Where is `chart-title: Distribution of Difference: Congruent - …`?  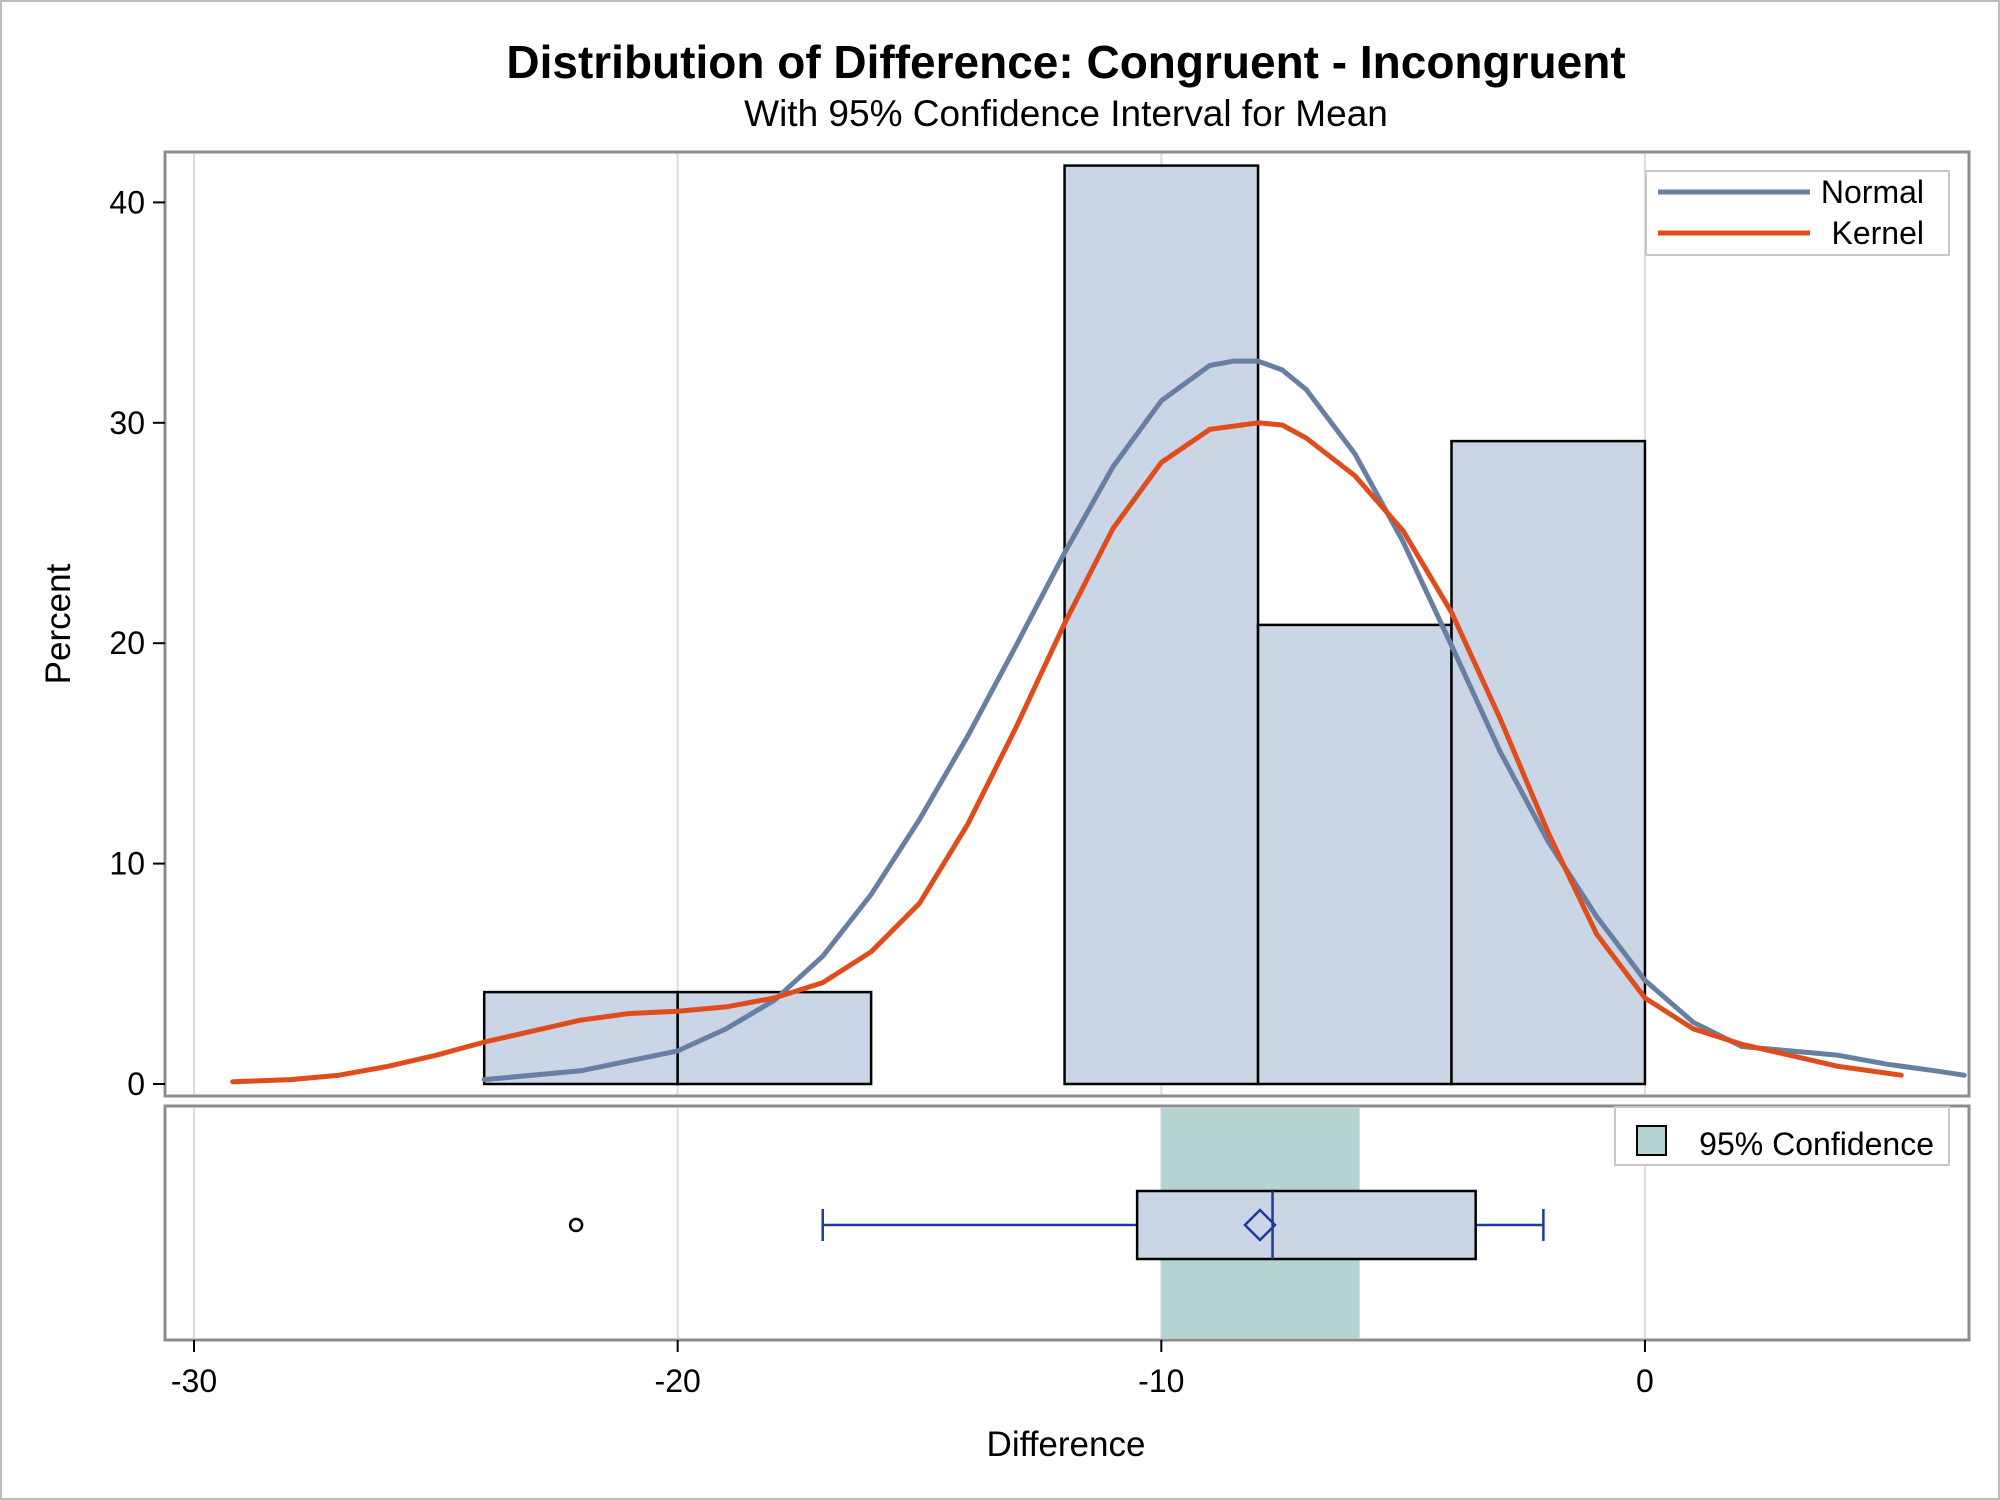
chart-title: Distribution of Difference: Congruent - … is located at coordinates (1065, 62).